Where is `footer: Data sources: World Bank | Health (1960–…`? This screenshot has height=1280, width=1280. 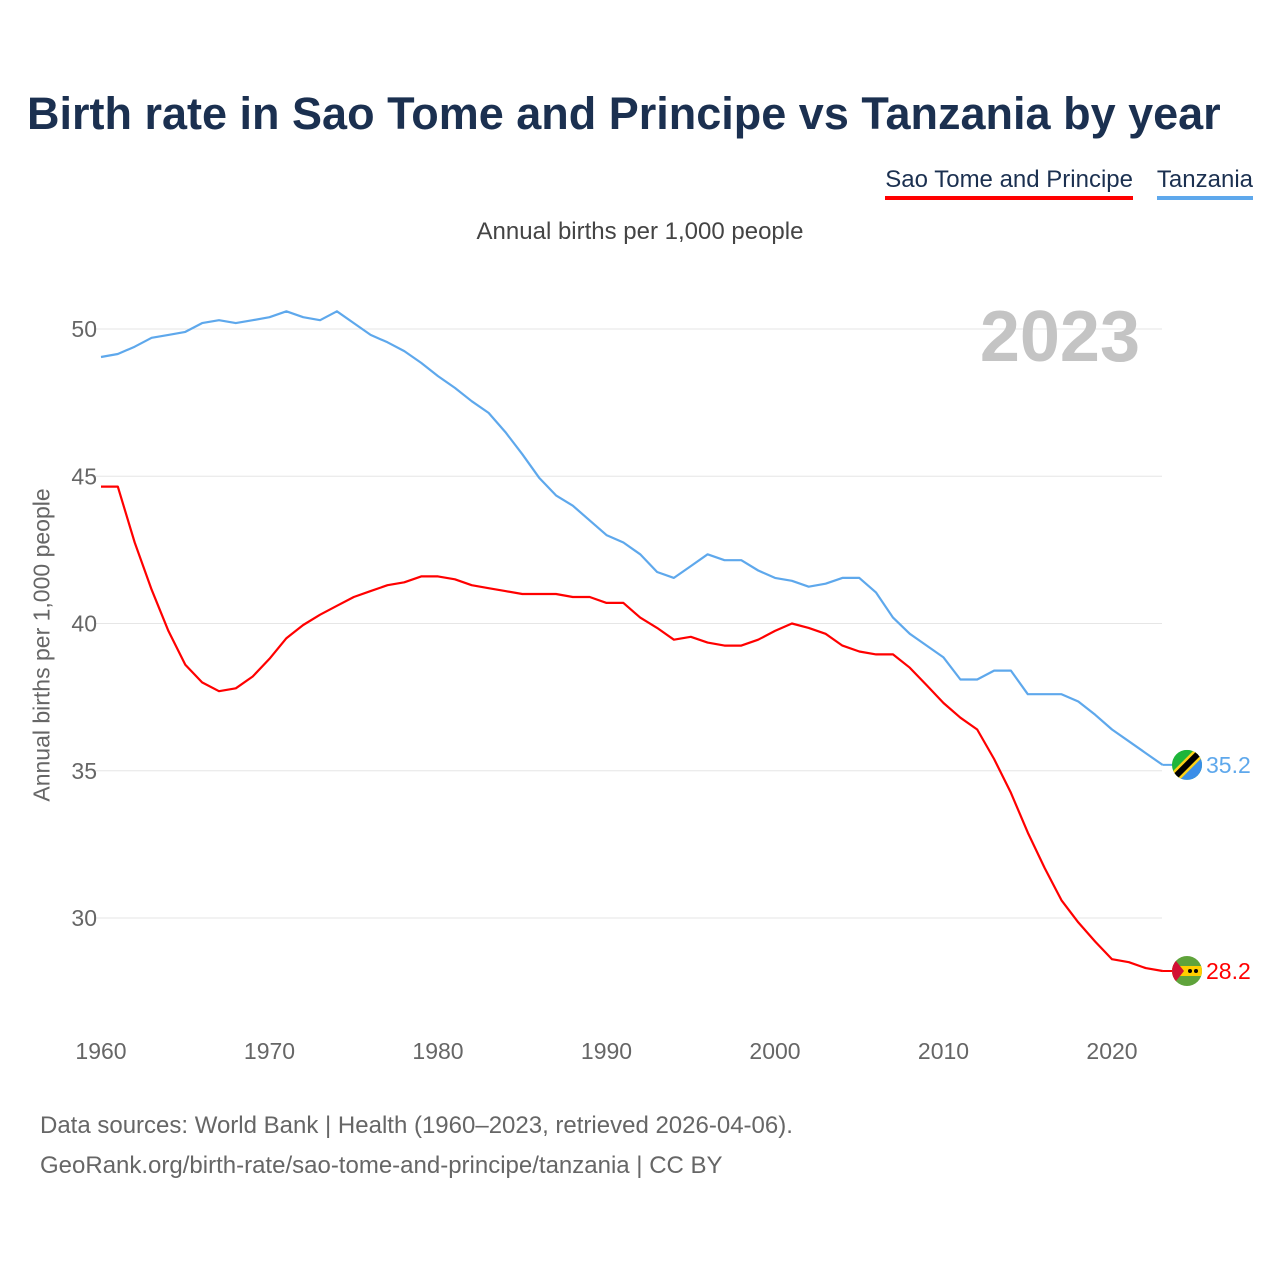 footer: Data sources: World Bank | Health (1960–… is located at coordinates (416, 1146).